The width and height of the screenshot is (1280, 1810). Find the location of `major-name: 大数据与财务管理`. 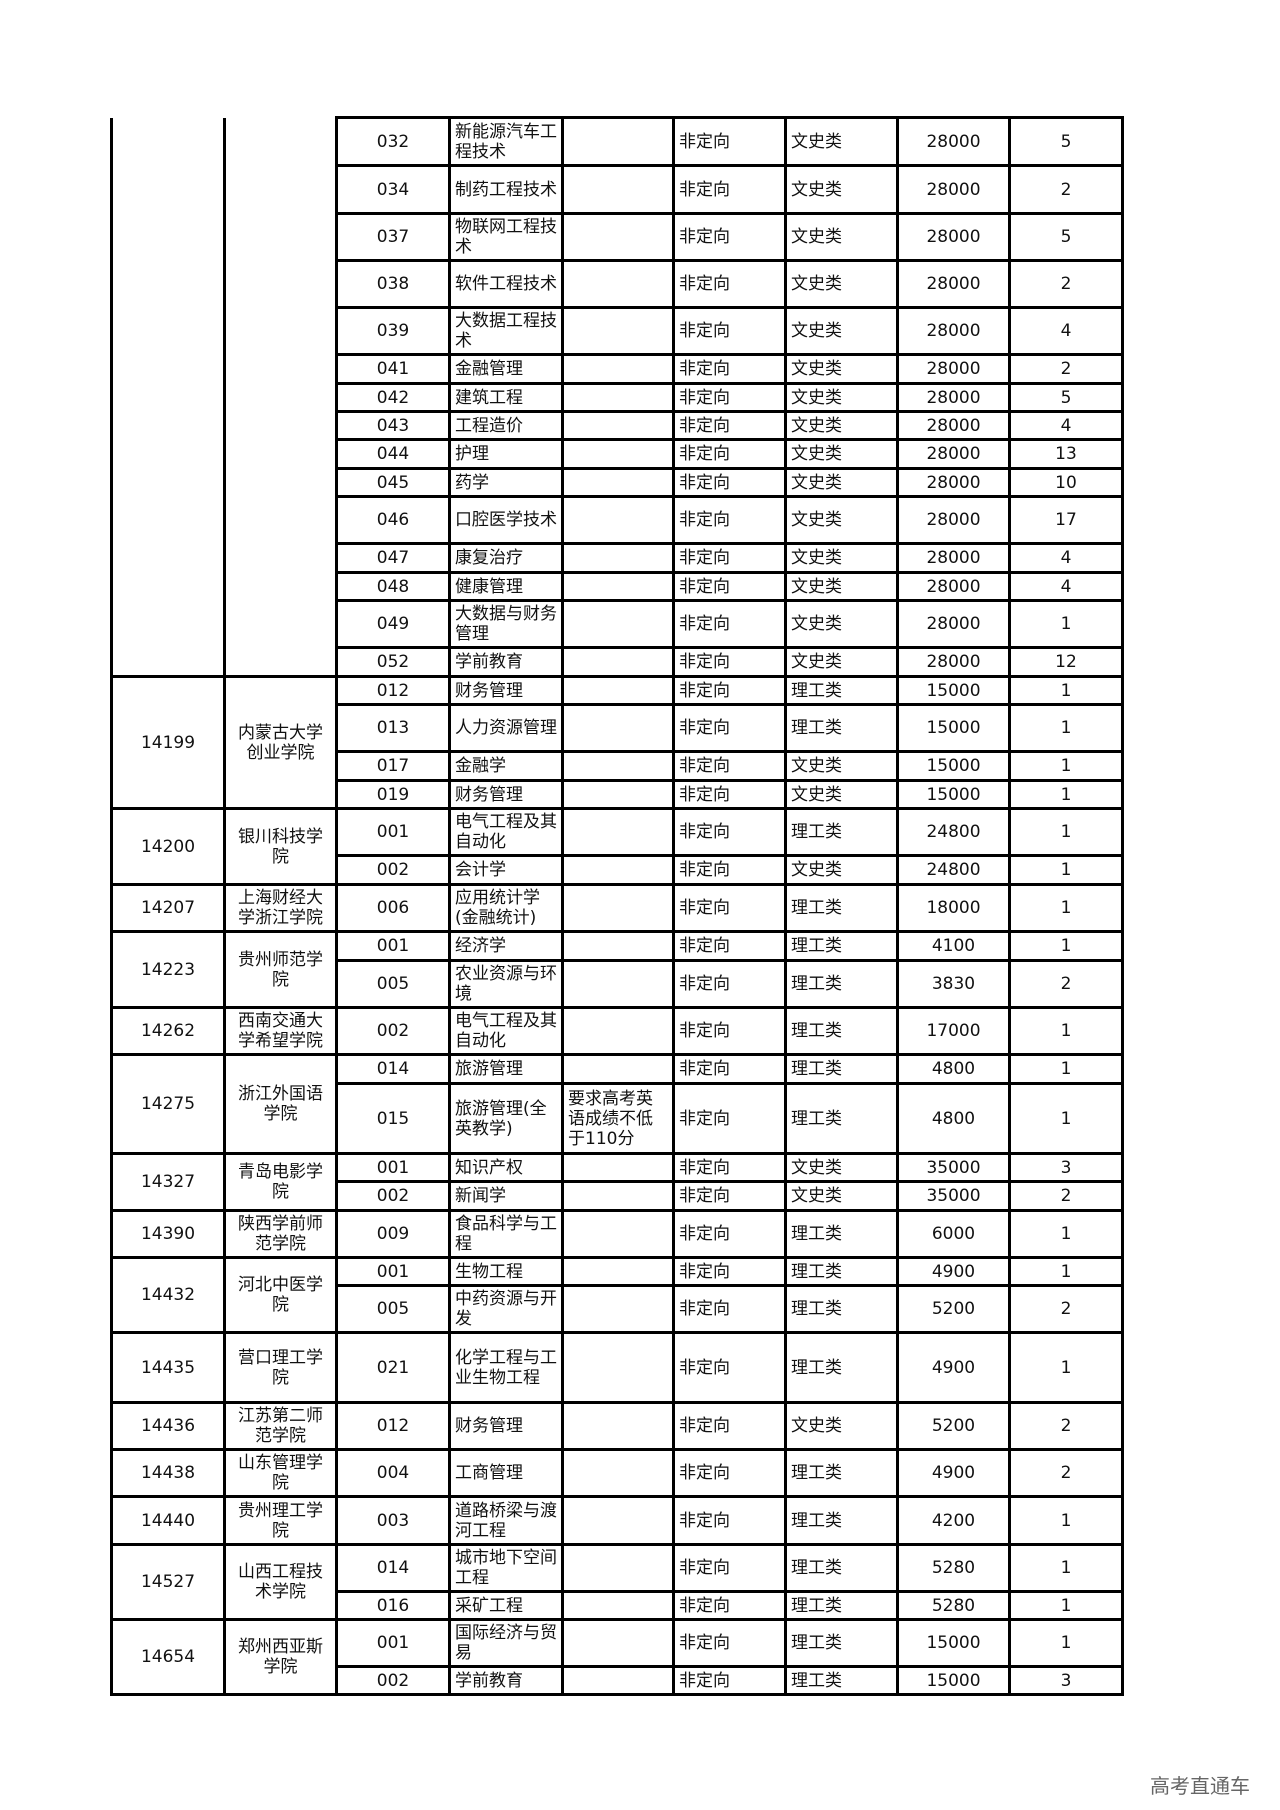

major-name: 大数据与财务管理 is located at coordinates (506, 624).